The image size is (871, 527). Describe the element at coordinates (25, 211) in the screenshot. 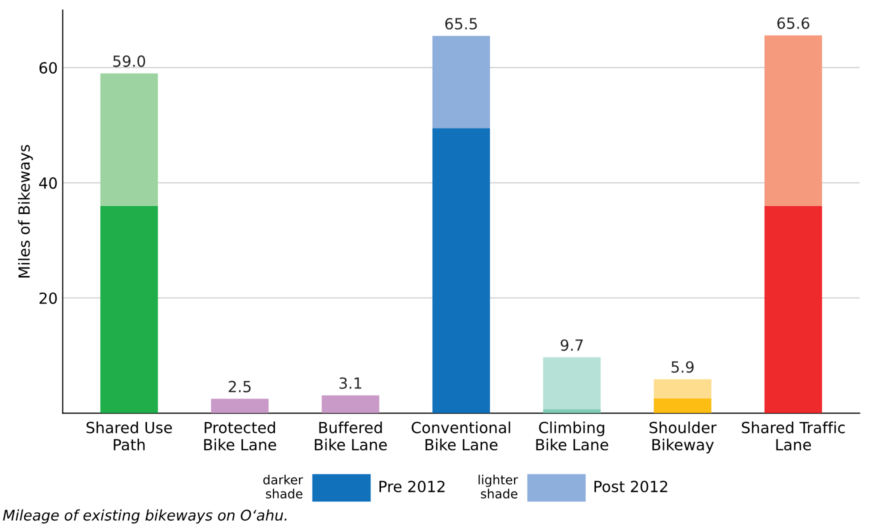

I see `y-axis-title: Miles of Bikeways` at that location.